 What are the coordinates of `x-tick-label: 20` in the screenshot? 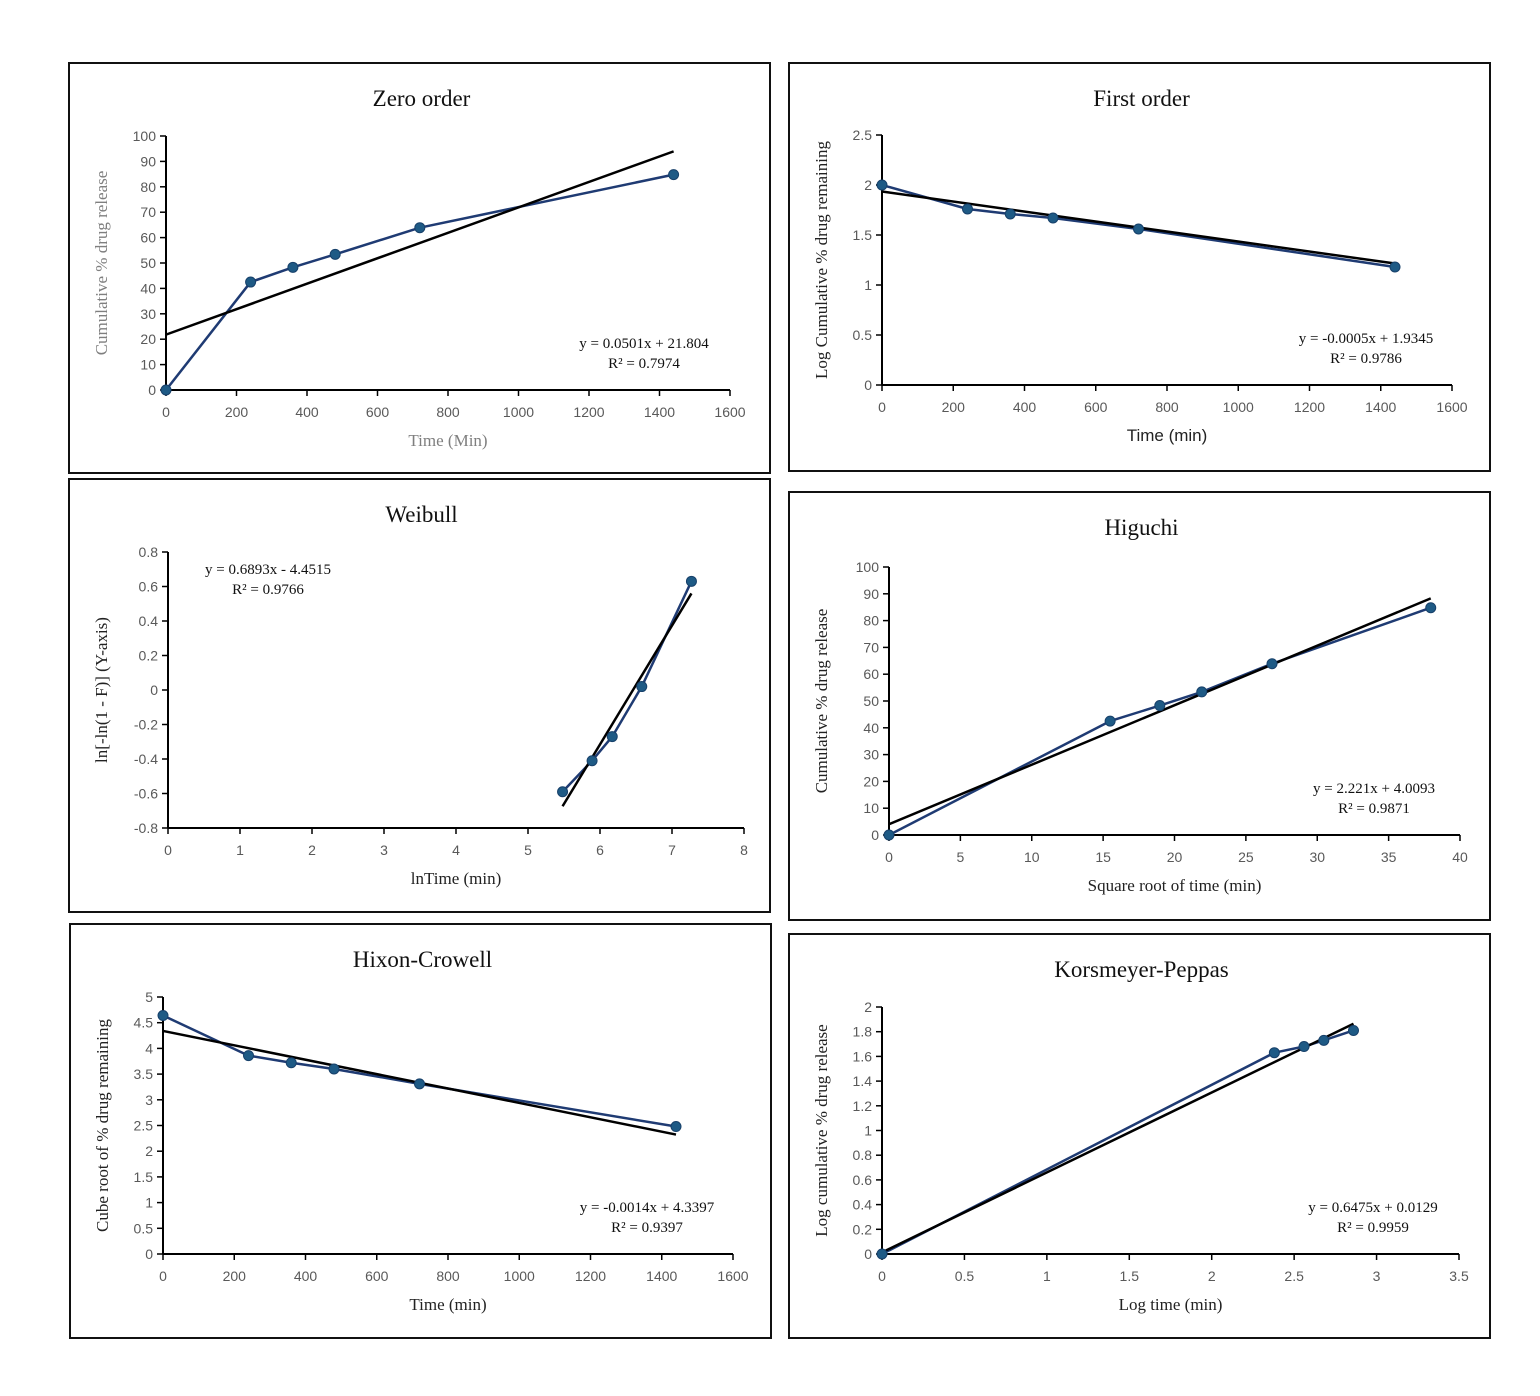 It's located at (1175, 857).